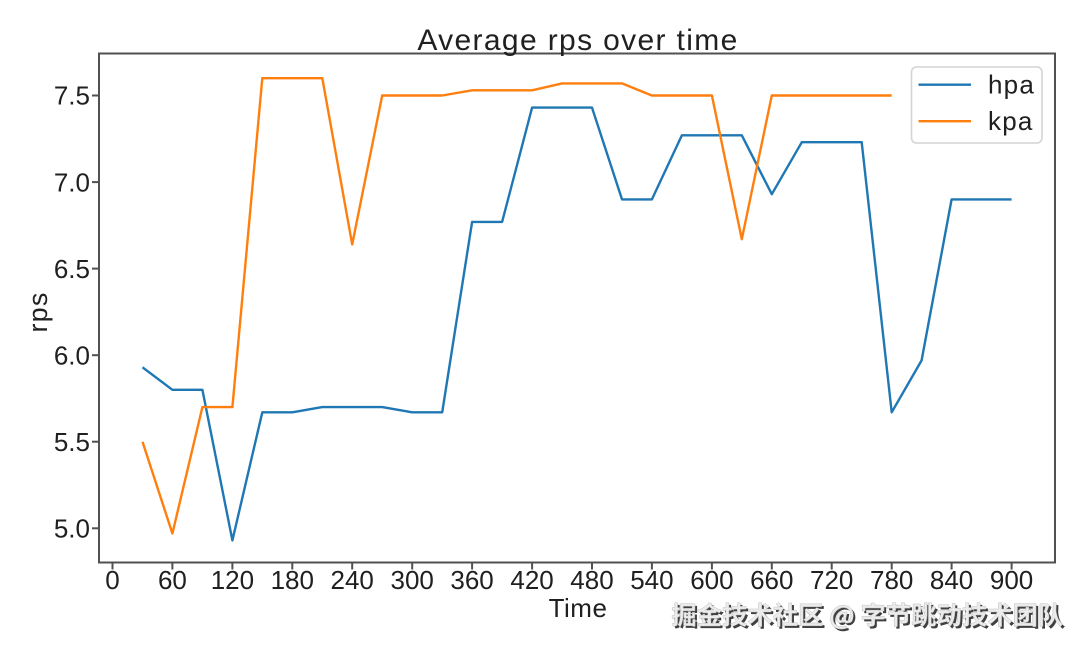 The width and height of the screenshot is (1080, 648). What do you see at coordinates (711, 580) in the screenshot?
I see `svg-text: 600` at bounding box center [711, 580].